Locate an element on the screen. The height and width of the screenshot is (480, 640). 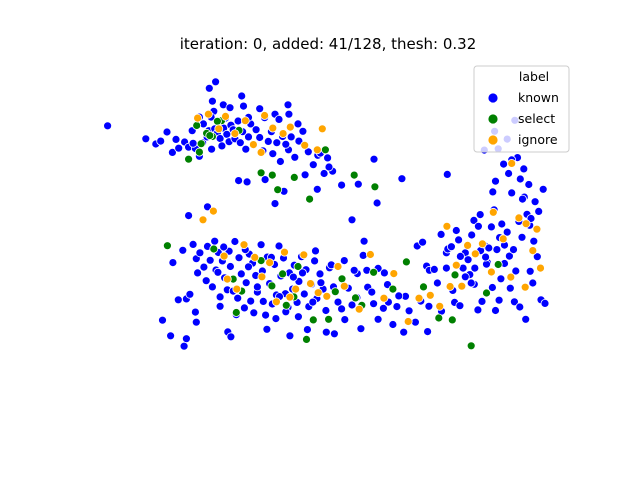
legend-label-ignore: ignore is located at coordinates (538, 139).